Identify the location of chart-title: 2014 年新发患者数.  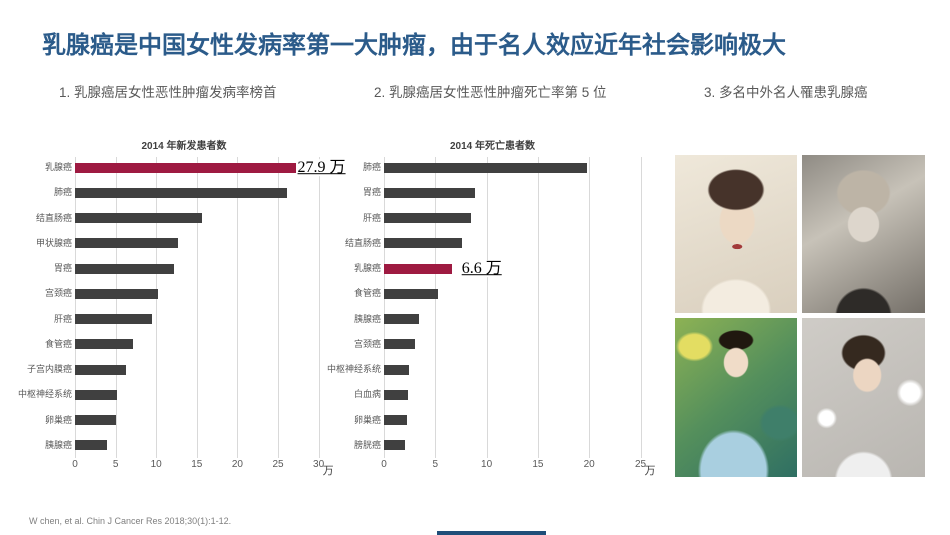
(184, 146).